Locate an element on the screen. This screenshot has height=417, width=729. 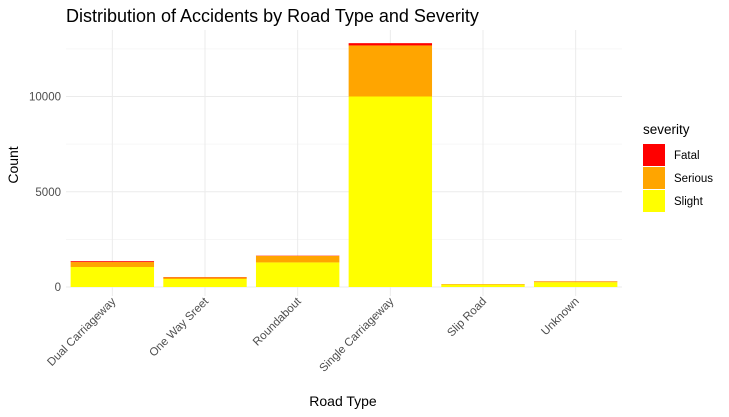
bar-slight-unknown is located at coordinates (575, 284).